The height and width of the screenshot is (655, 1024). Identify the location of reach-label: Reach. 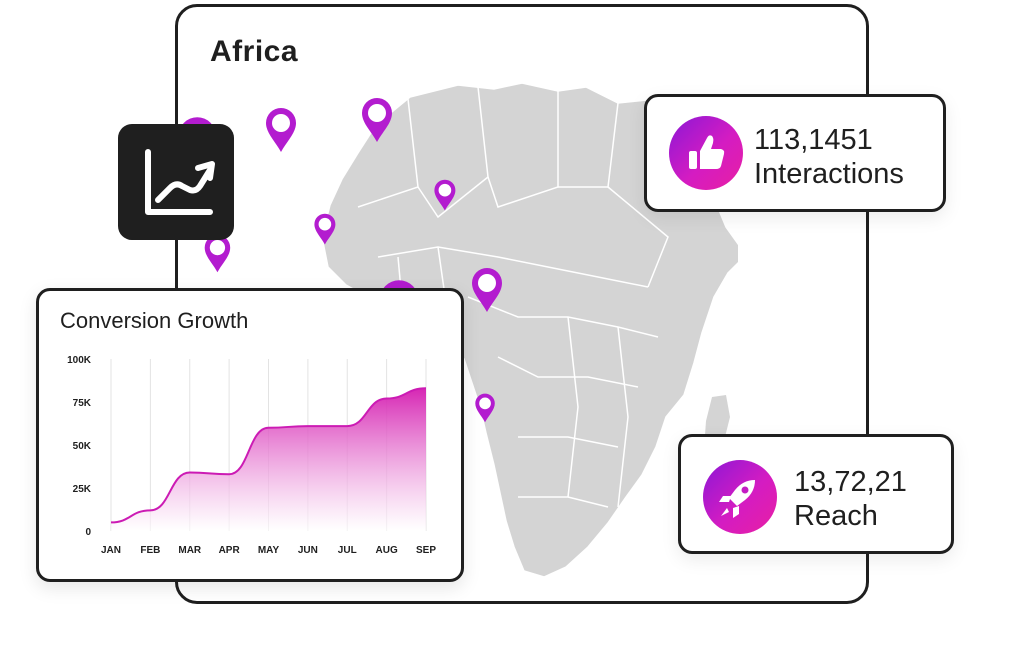
(836, 516).